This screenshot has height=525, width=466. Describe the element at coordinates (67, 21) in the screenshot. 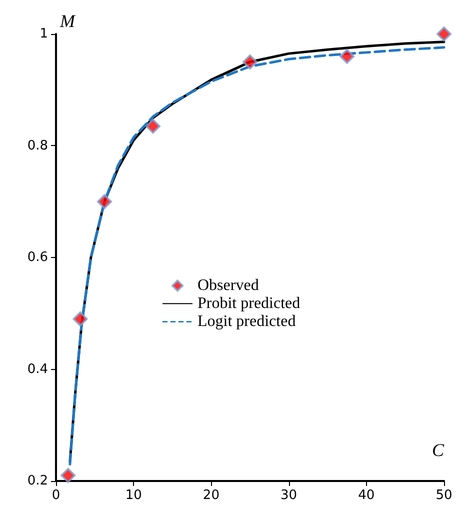

I see `y-axis-title: M` at that location.